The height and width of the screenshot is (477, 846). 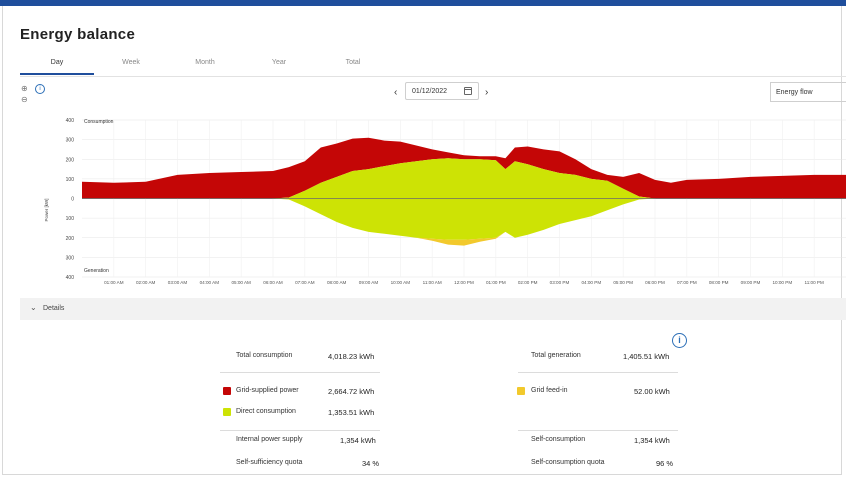 What do you see at coordinates (337, 282) in the screenshot?
I see `x-tick-label: 08:00 AM` at bounding box center [337, 282].